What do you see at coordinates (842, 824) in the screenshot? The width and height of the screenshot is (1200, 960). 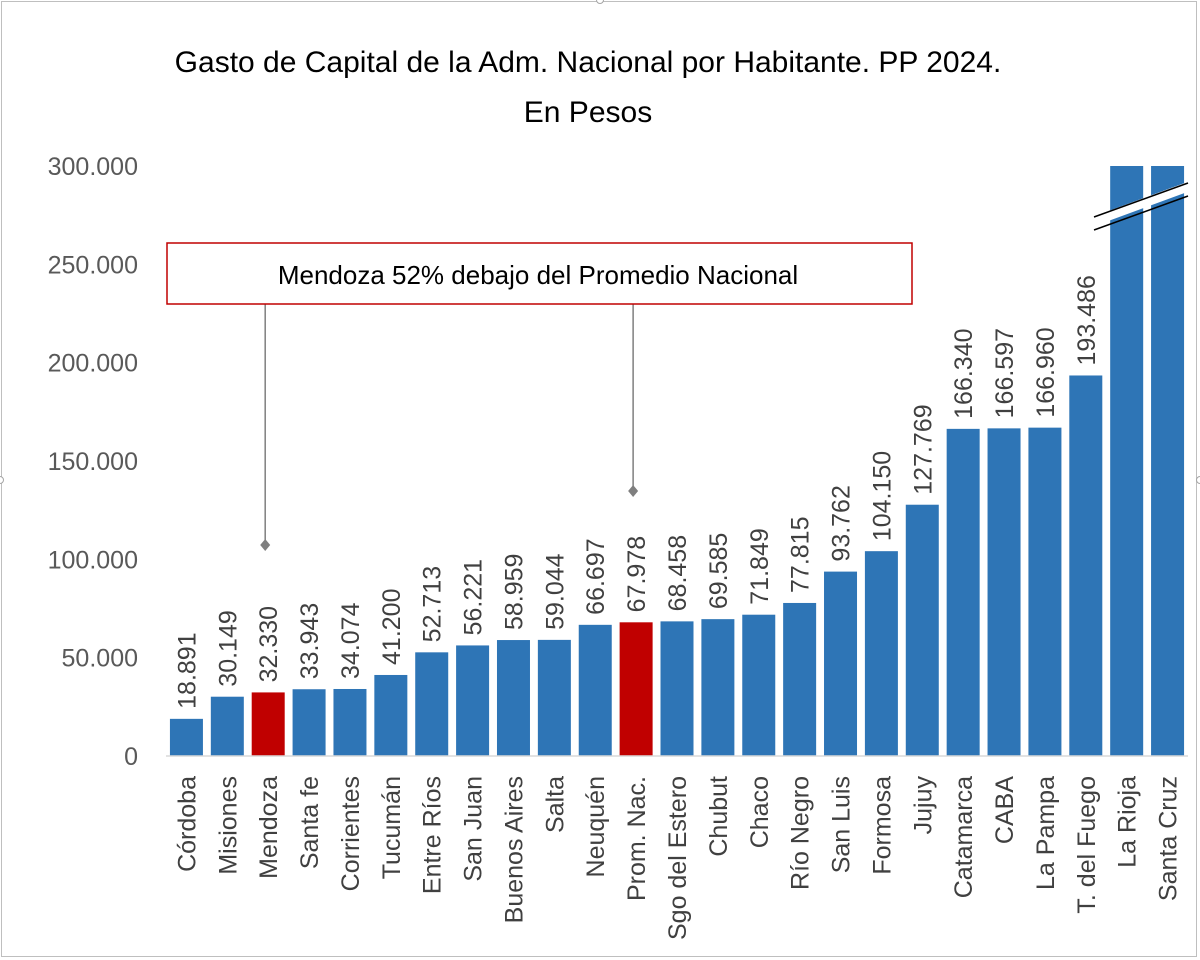 I see `x-tick-san-luis: San Luis` at bounding box center [842, 824].